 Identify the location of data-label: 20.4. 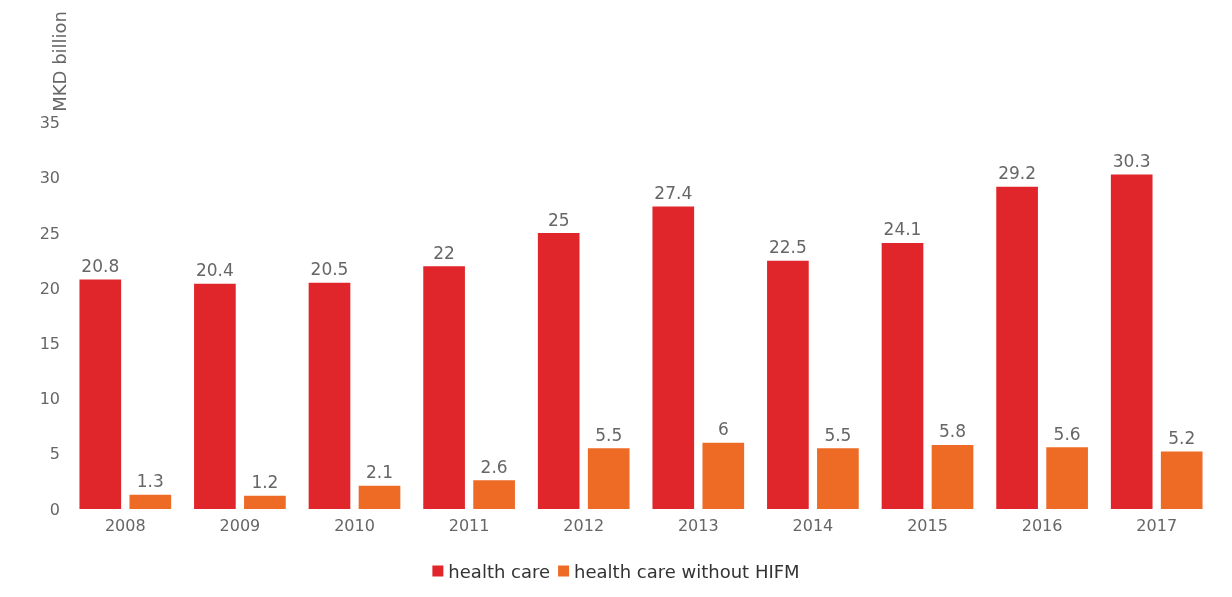
(214, 270).